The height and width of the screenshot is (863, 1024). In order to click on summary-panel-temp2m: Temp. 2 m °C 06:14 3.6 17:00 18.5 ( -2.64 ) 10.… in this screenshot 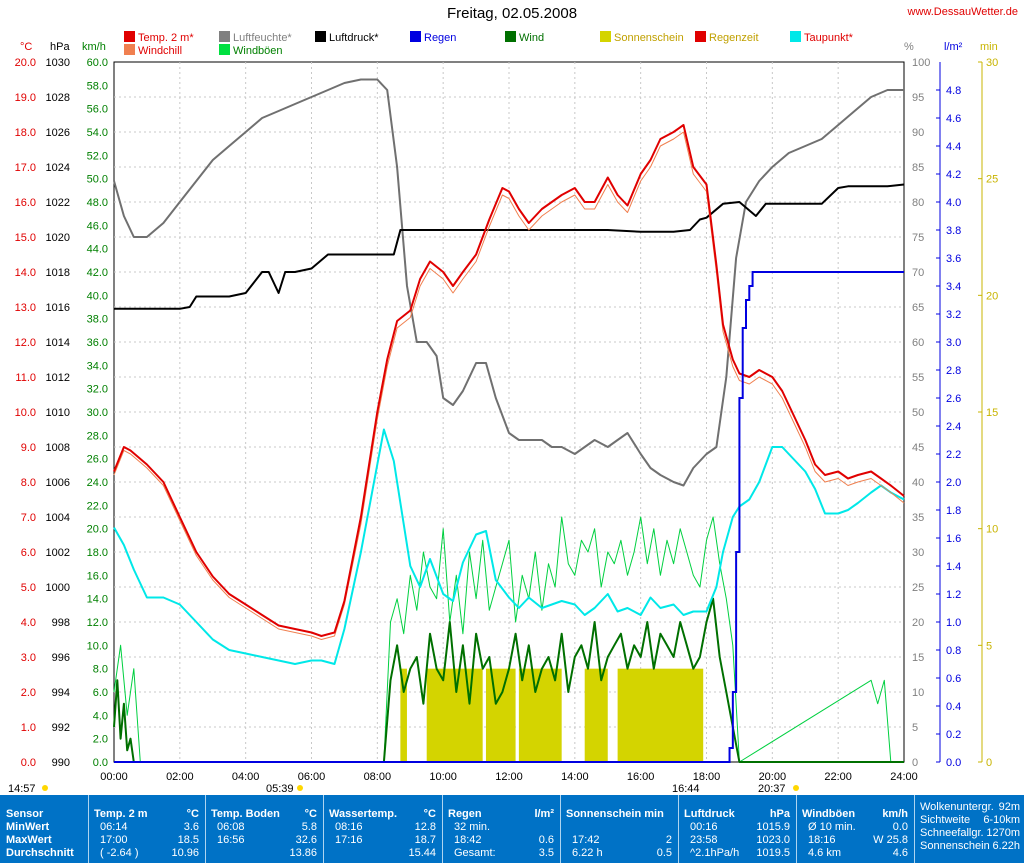, I will do `click(147, 829)`.